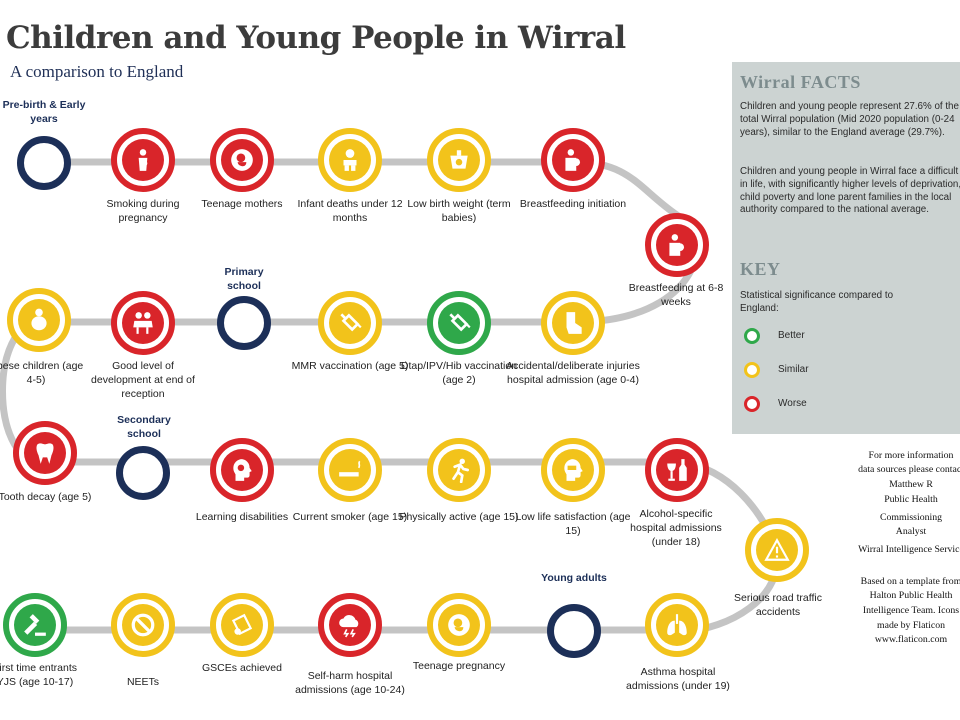 This screenshot has width=960, height=720. Describe the element at coordinates (44, 112) in the screenshot. I see `stage-label-pre-birth: Pre-birth & Early years` at that location.